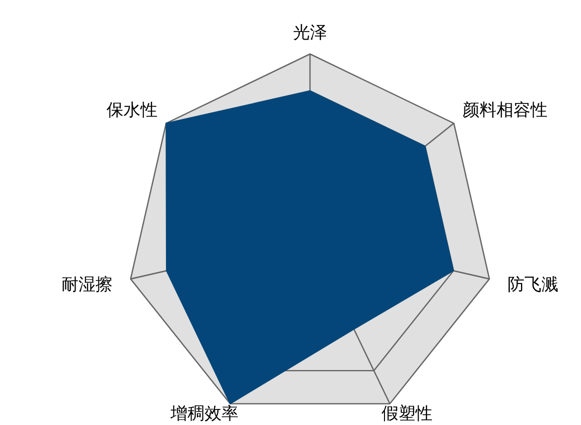 The width and height of the screenshot is (581, 425). Describe the element at coordinates (132, 110) in the screenshot. I see `spoke-label: 保水性` at that location.